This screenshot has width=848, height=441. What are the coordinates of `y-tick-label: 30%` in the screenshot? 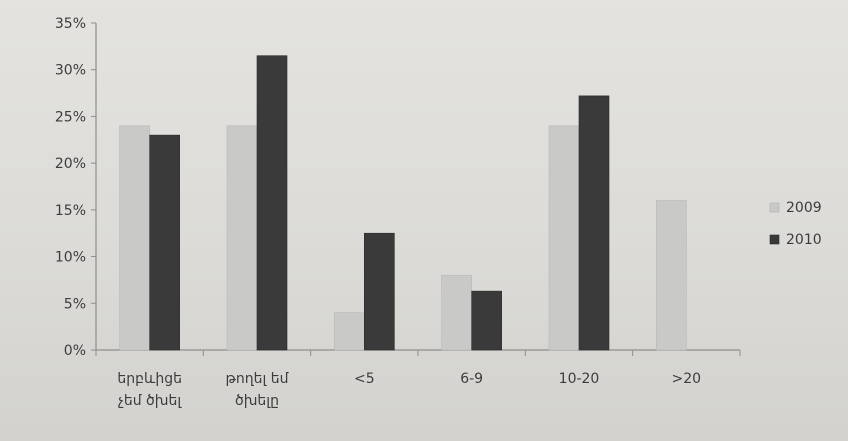 It's located at (70, 71).